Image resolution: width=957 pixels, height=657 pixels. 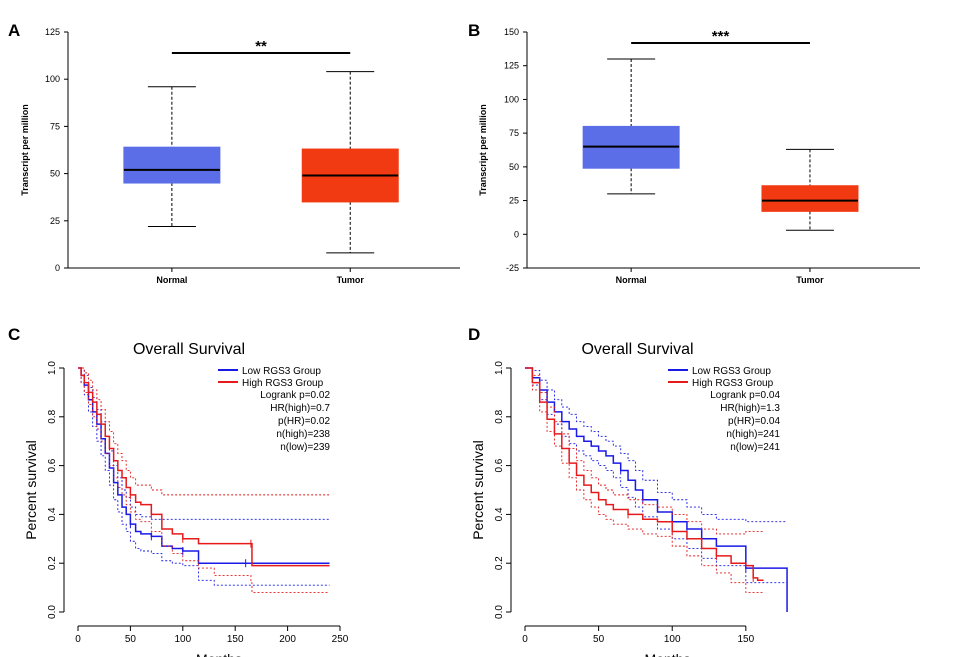 I want to click on km-c-high-rgs3-group-lower-ci, so click(x=204, y=480).